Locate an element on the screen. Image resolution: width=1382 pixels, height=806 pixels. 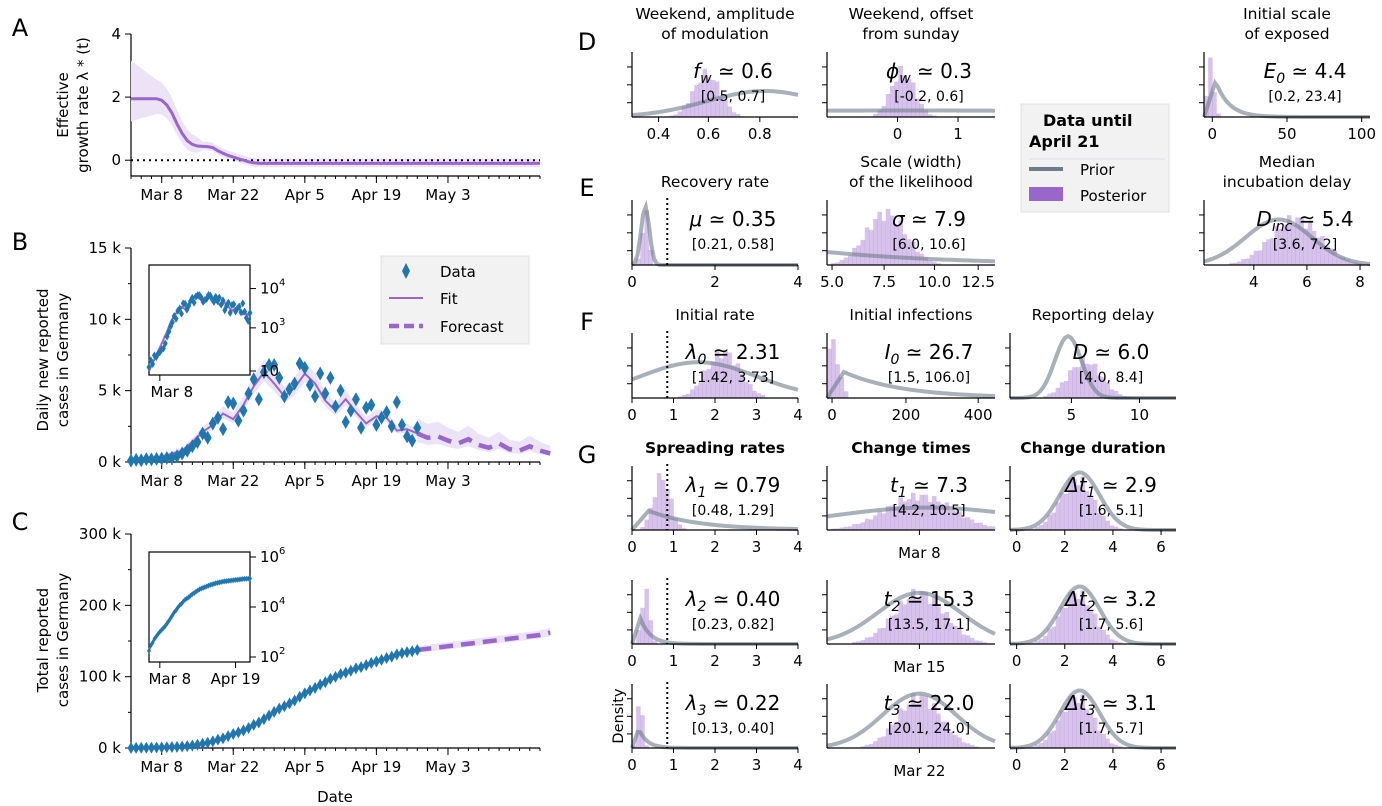
x-tick-label: 5.0 is located at coordinates (832, 282).